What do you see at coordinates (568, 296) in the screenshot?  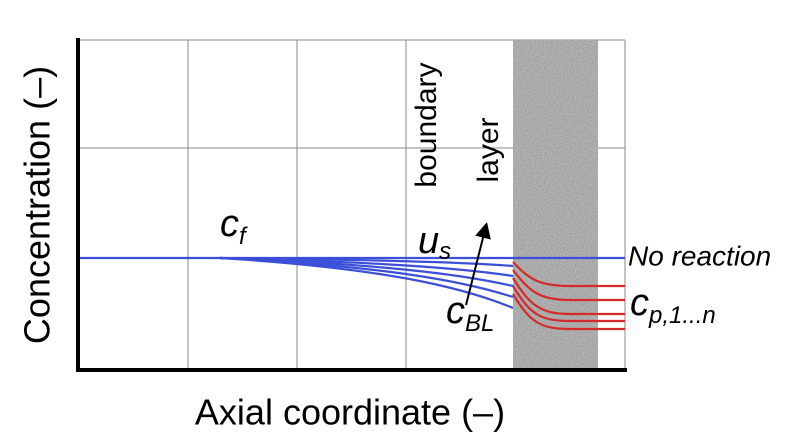 I see `red-curves` at bounding box center [568, 296].